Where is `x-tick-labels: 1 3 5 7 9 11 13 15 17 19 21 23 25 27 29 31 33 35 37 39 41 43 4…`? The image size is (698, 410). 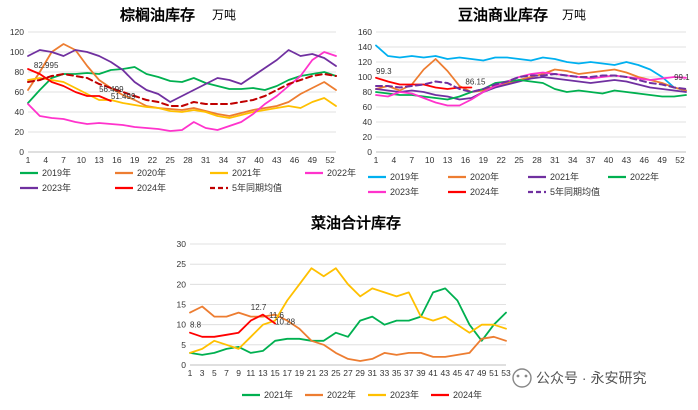
x-tick-labels: 1 3 5 7 9 11 13 15 17 19 21 23 25 27 29 31 33 35 37 39 41 43 4… is located at coordinates (349, 373).